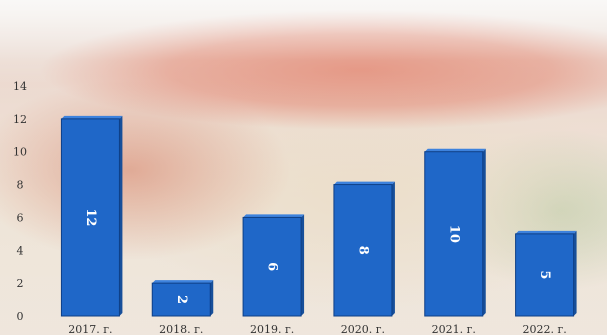 The height and width of the screenshot is (335, 607). I want to click on bar-group: 12 2017. г., so click(91, 225).